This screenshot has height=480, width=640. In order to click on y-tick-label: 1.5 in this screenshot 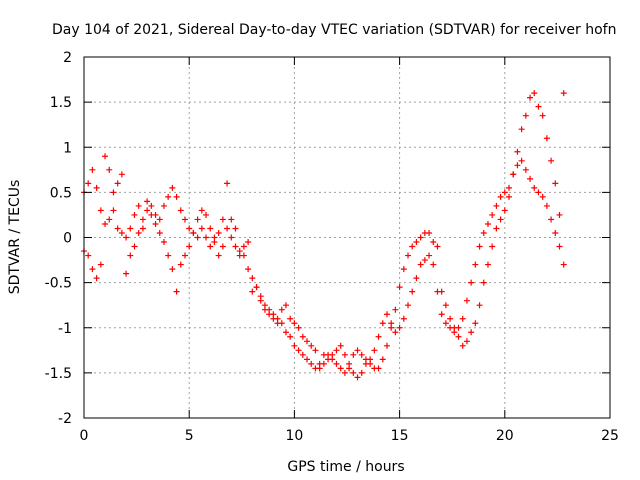, I will do `click(61, 103)`.